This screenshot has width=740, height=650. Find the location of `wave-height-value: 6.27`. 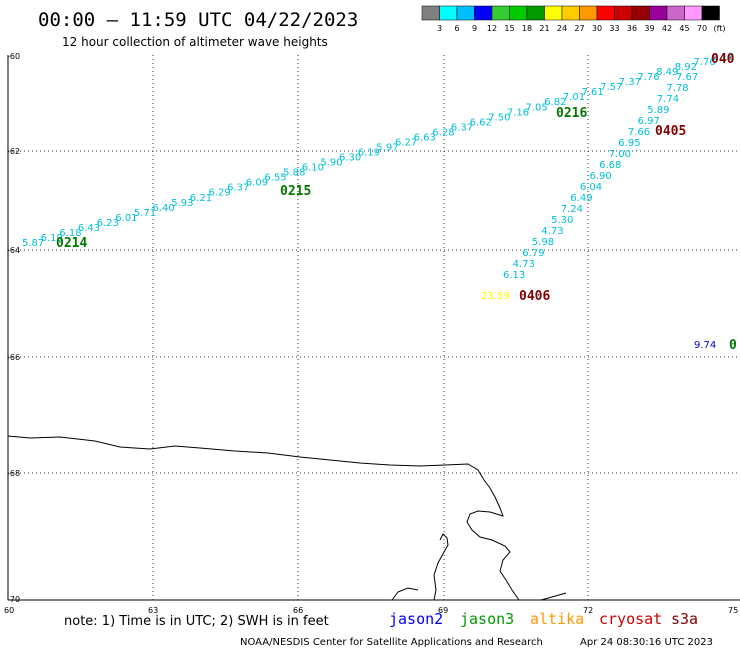

wave-height-value: 6.27 is located at coordinates (406, 143).